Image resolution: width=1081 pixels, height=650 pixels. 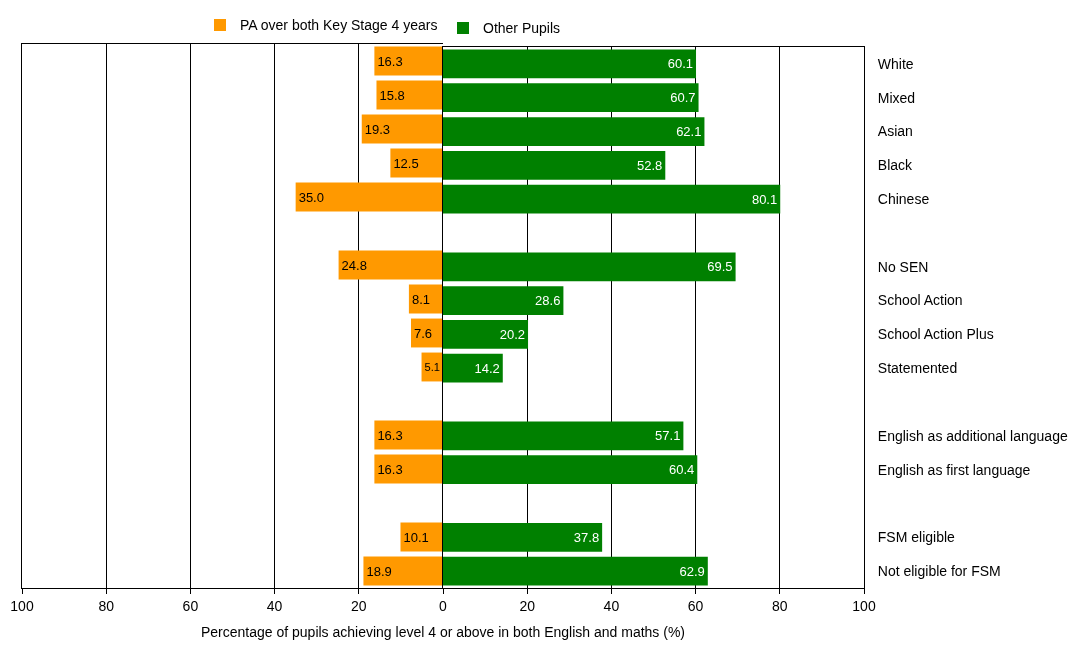 What do you see at coordinates (354, 265) in the screenshot?
I see `data-label: 24.8` at bounding box center [354, 265].